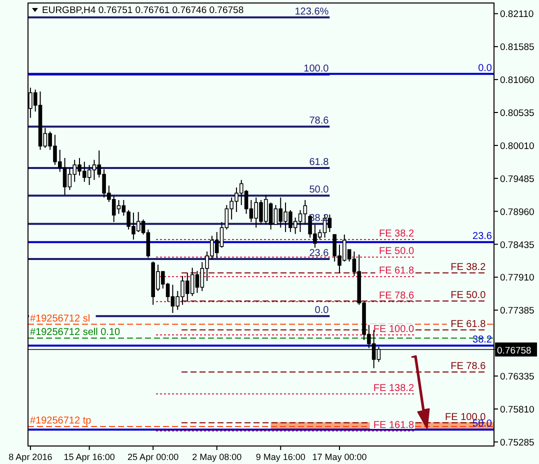 The height and width of the screenshot is (464, 539). I want to click on annotation: 123.6%, so click(311, 12).